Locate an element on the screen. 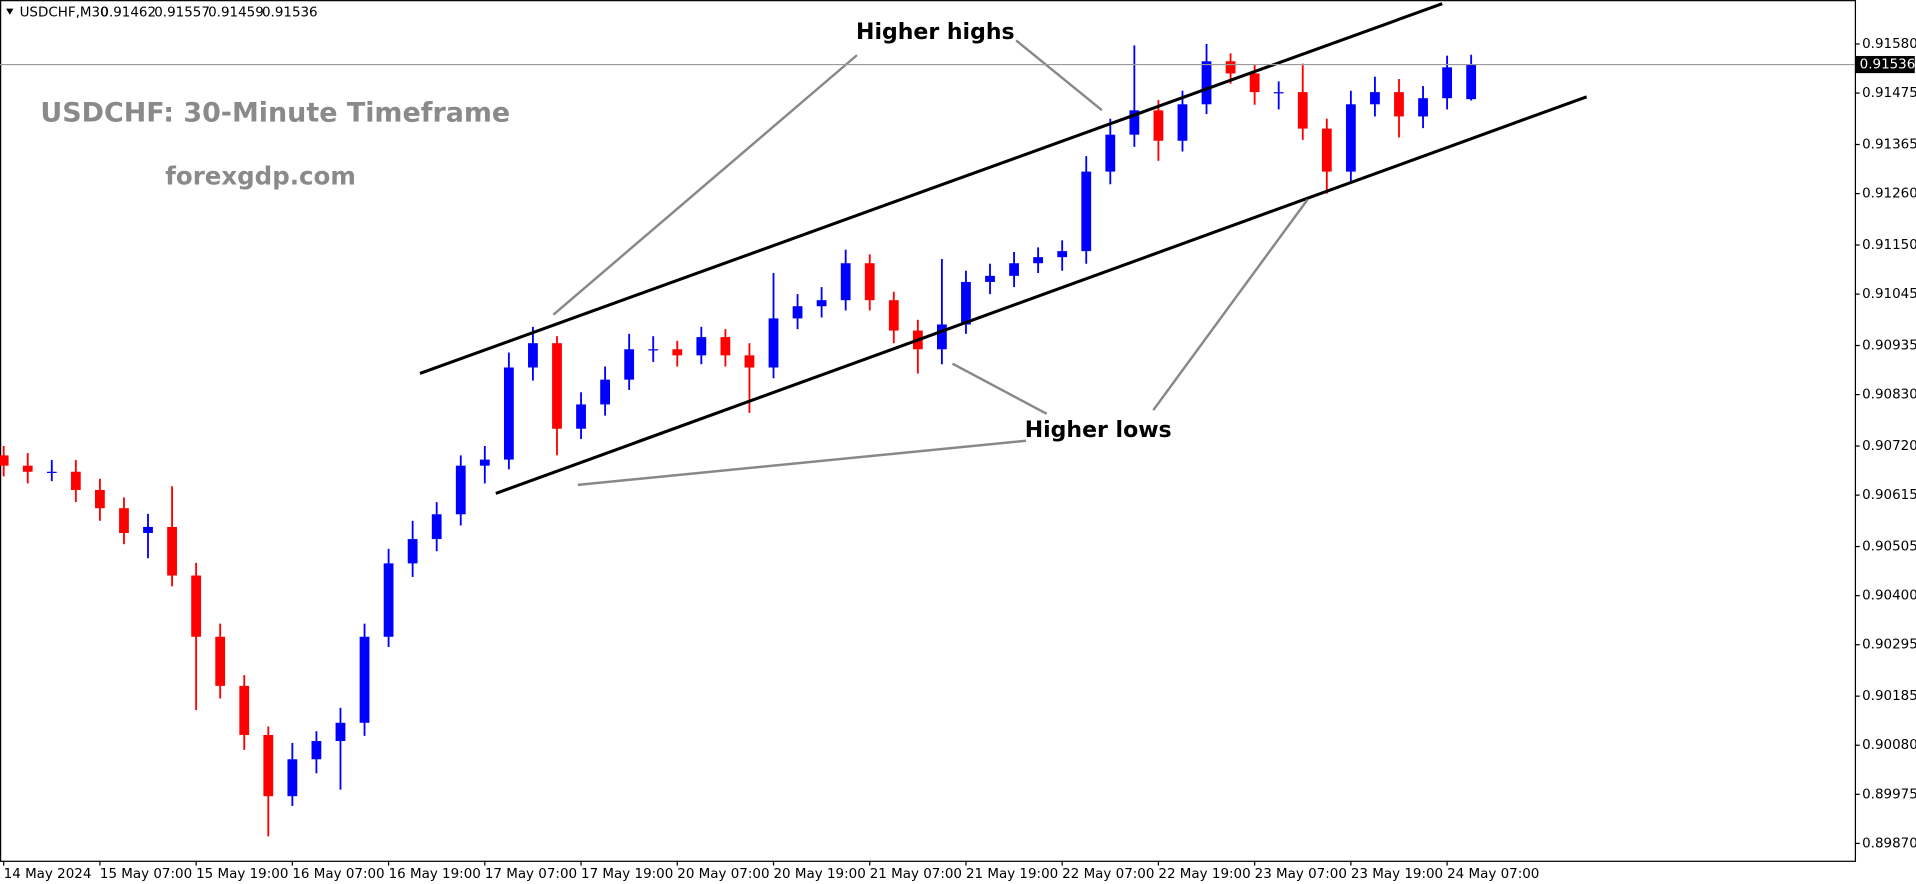  chart-subtitle: forexgdp.com is located at coordinates (260, 176).